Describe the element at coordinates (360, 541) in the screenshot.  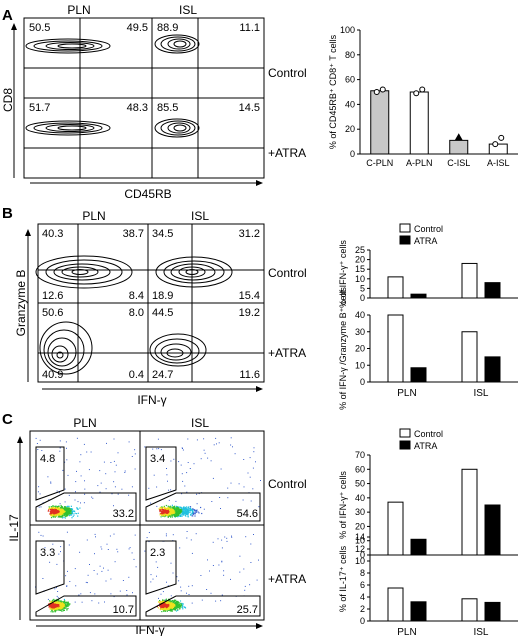
I see `y-tick-label: 10` at that location.